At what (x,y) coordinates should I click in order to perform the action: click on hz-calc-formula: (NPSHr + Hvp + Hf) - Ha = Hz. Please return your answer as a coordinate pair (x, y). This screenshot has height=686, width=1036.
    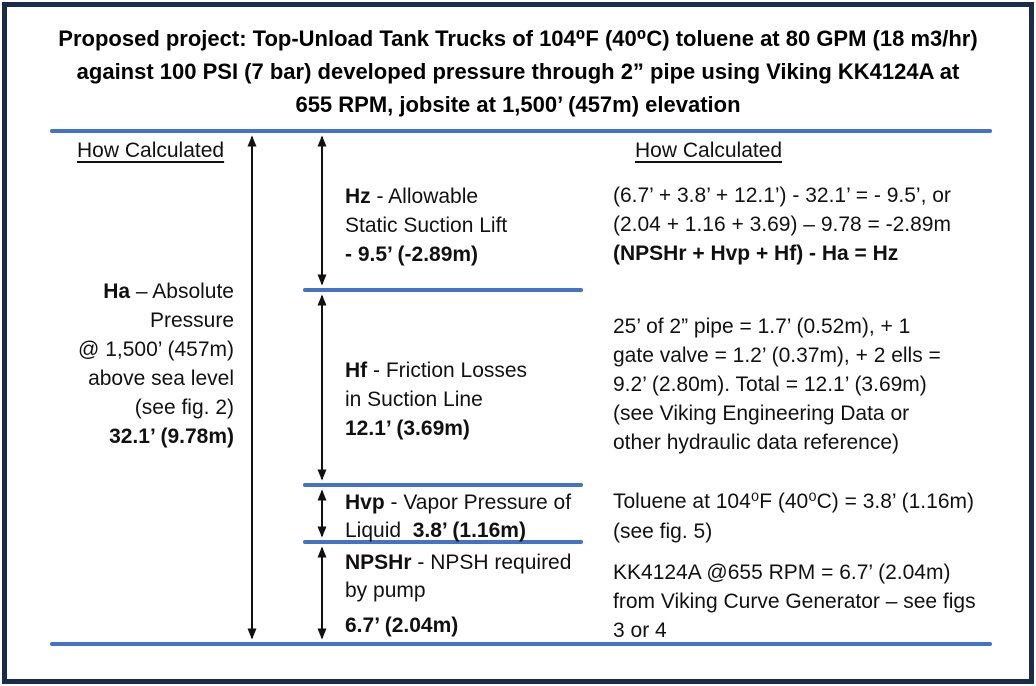
    Looking at the image, I should click on (756, 253).